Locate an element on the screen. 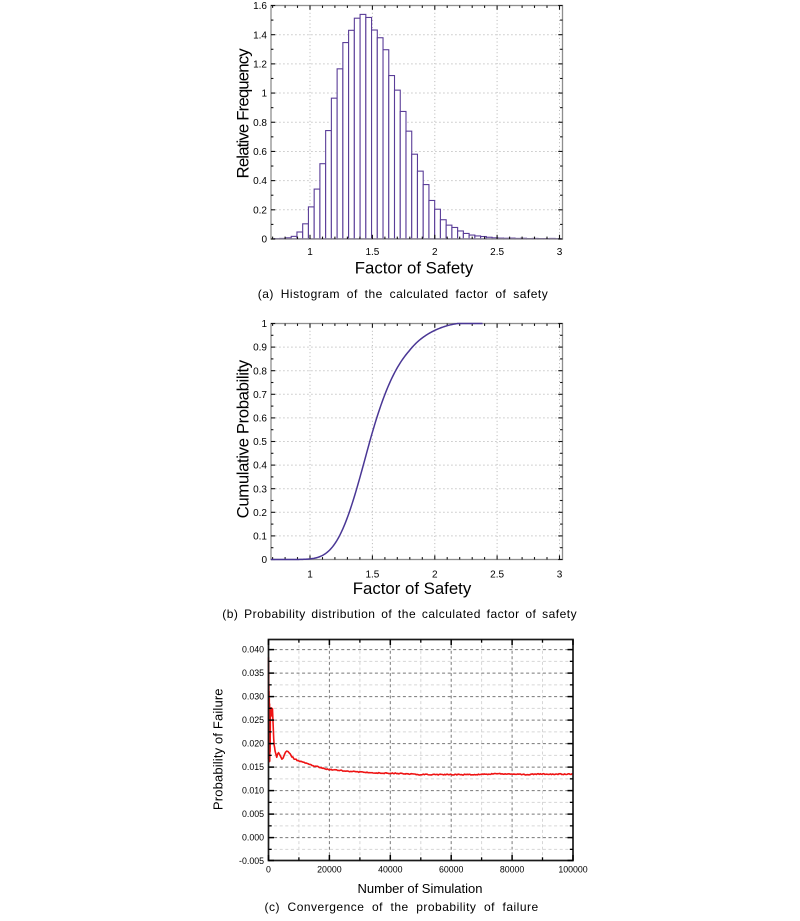 This screenshot has width=800, height=921. svg-text: 0.5 is located at coordinates (260, 442).